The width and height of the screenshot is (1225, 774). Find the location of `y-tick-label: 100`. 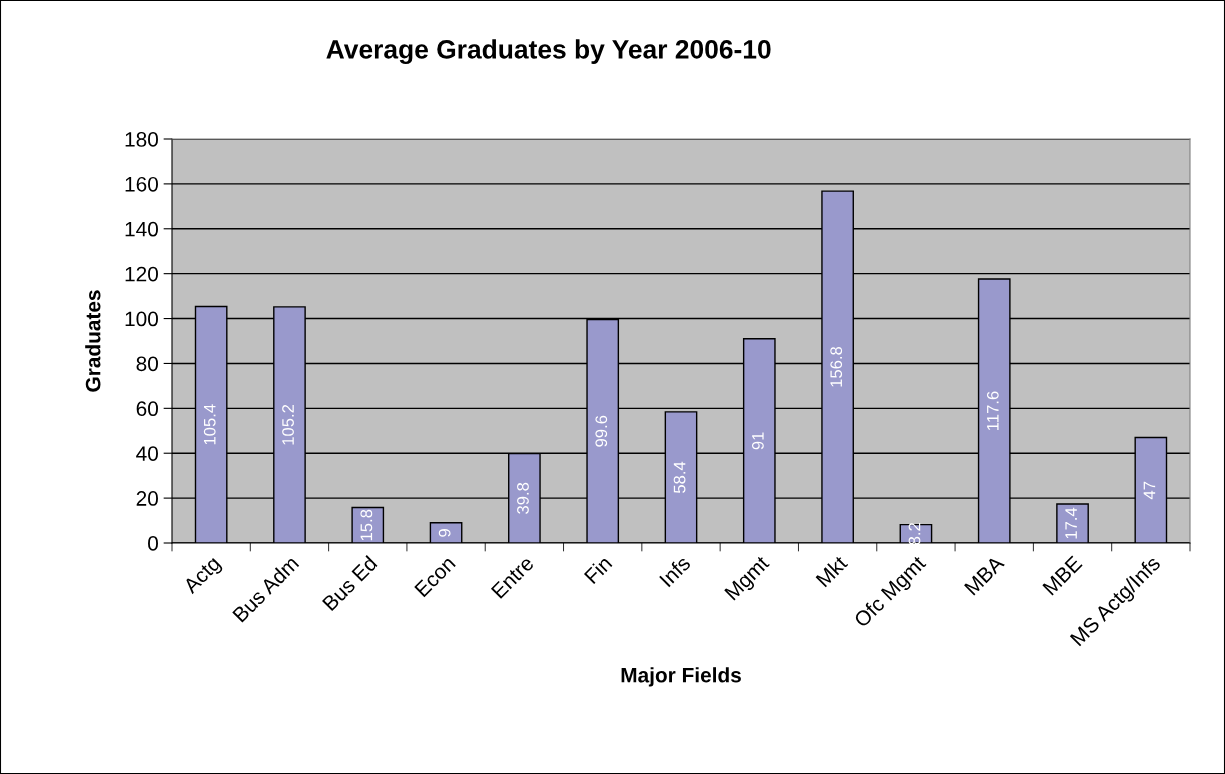

y-tick-label: 100 is located at coordinates (141, 319).